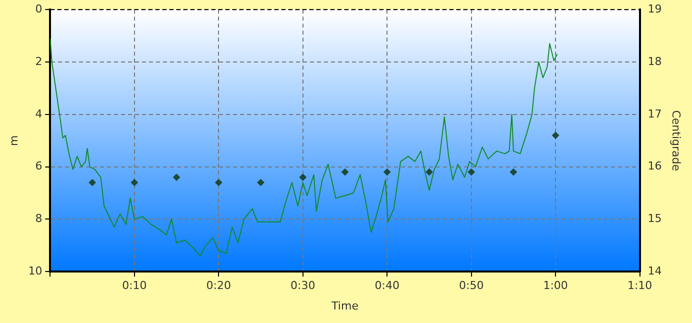  Describe the element at coordinates (134, 285) in the screenshot. I see `x-tick-label: 0:10` at that location.